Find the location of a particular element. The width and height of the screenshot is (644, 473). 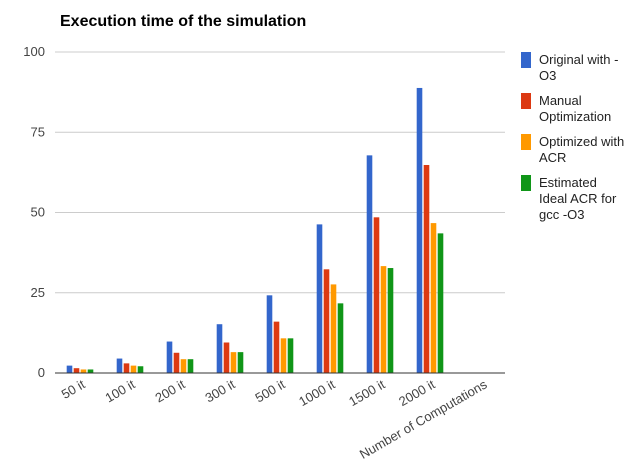

y-axis-ticks: 0 25 50 75 100 is located at coordinates (34, 212).